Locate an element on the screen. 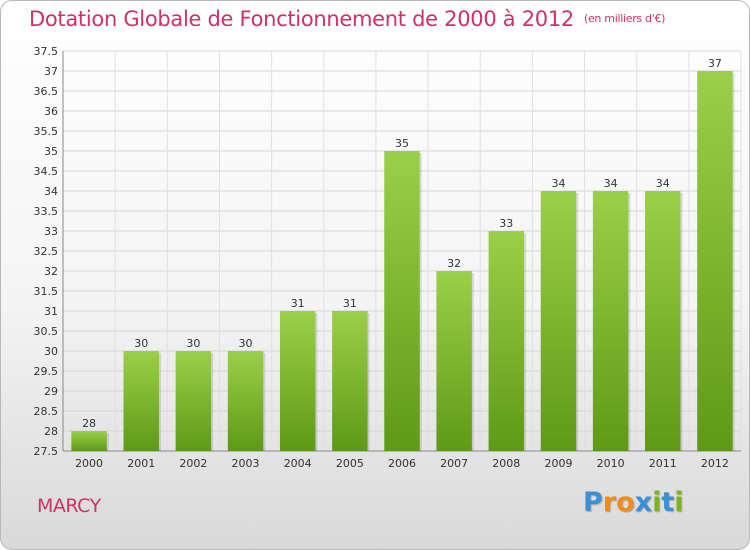 Image resolution: width=750 pixels, height=550 pixels. x-tick-label: 2002 is located at coordinates (193, 463).